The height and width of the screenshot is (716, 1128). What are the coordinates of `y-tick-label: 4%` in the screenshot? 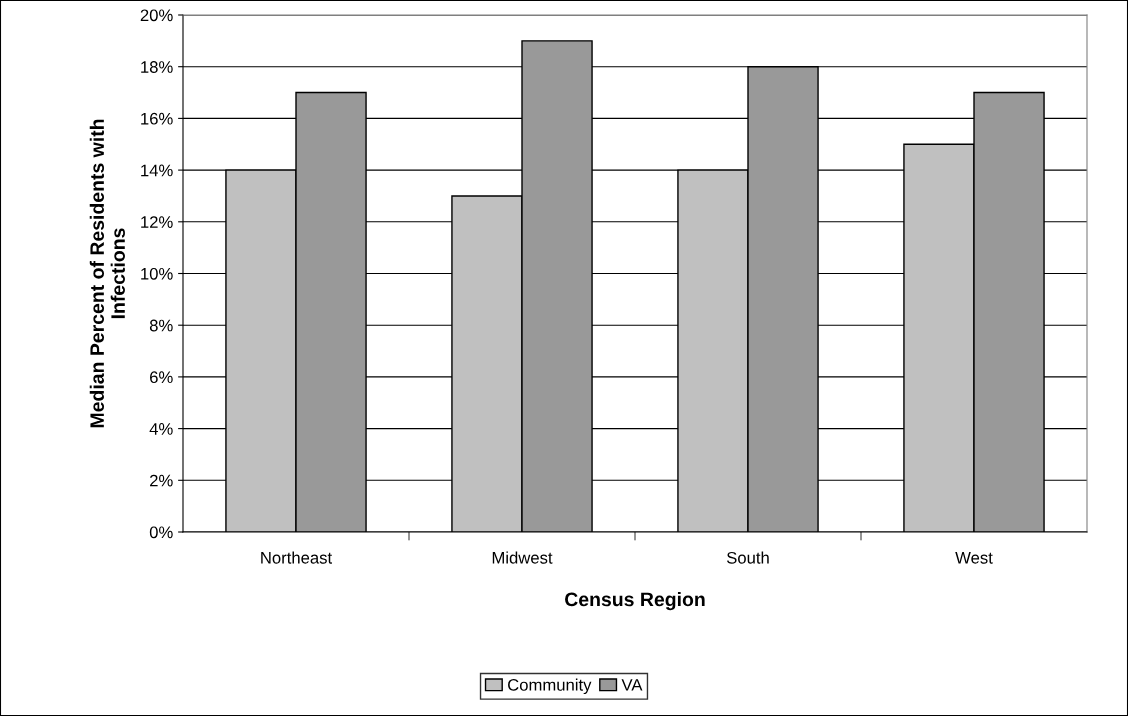 It's located at (161, 429).